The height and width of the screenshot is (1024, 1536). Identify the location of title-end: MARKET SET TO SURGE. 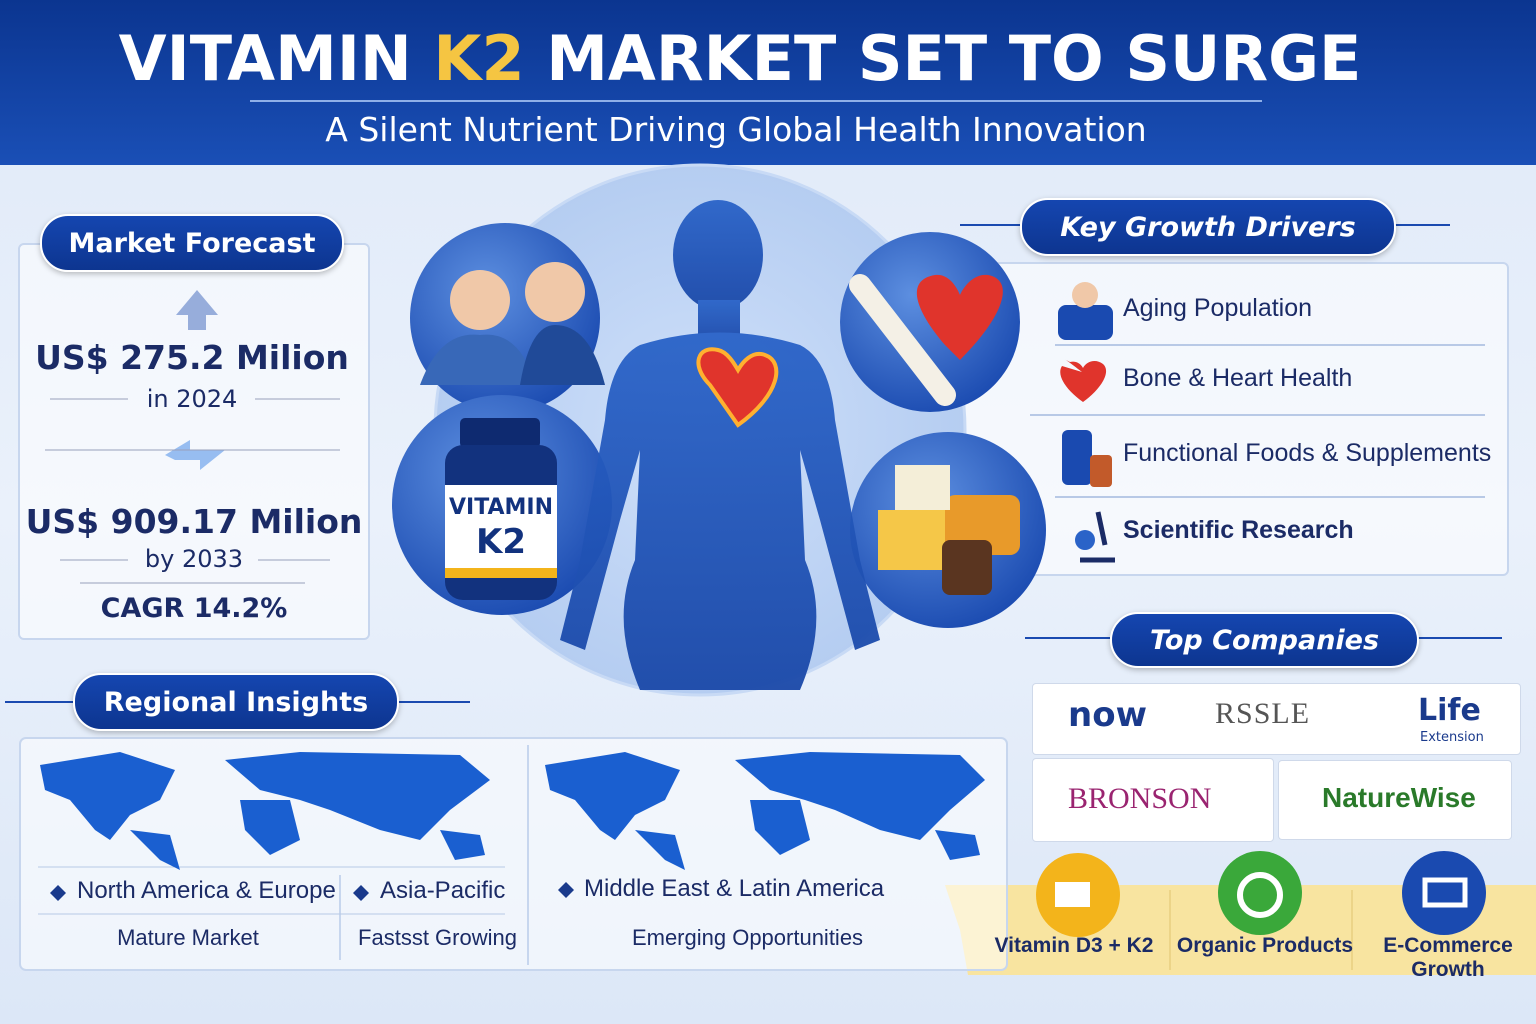
(954, 58).